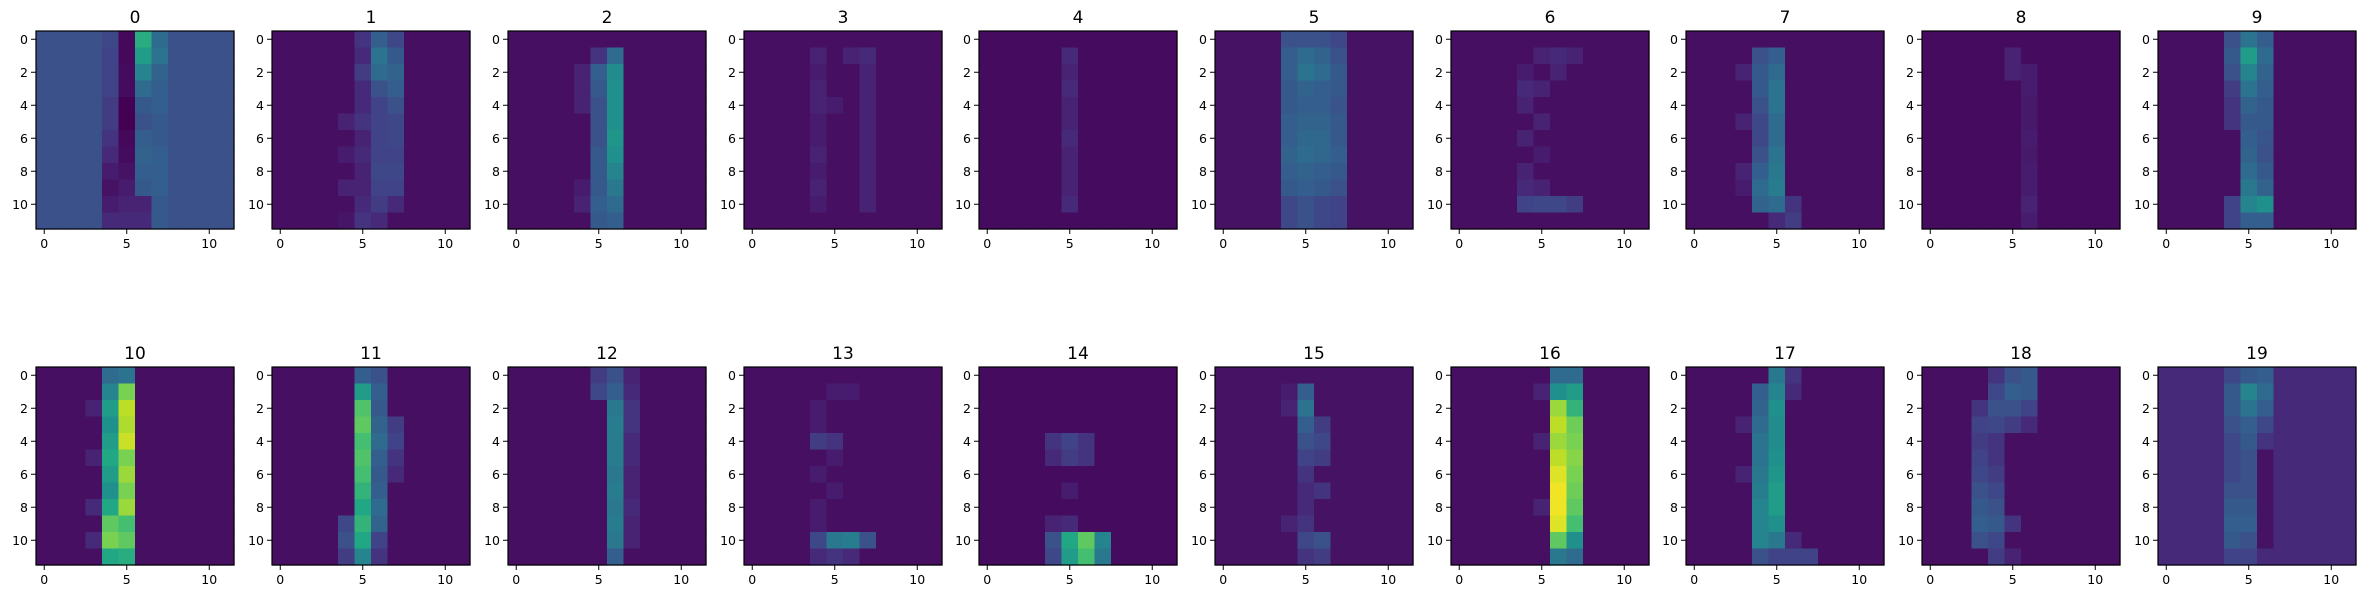 The image size is (2372, 599). What do you see at coordinates (24, 105) in the screenshot?
I see `y-tick-label: 4` at bounding box center [24, 105].